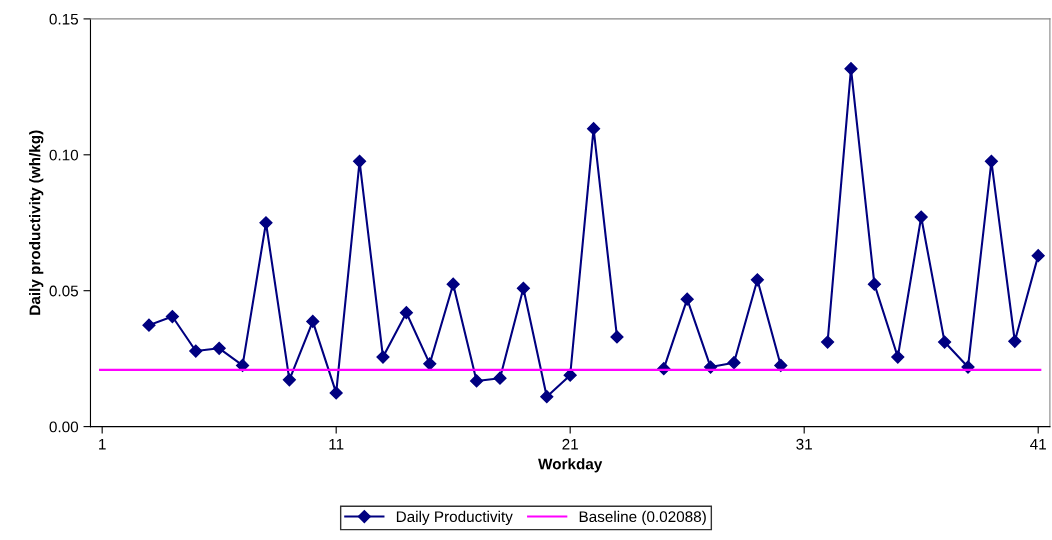 The height and width of the screenshot is (540, 1052). What do you see at coordinates (64, 291) in the screenshot?
I see `y-tick-label: 0.05` at bounding box center [64, 291].